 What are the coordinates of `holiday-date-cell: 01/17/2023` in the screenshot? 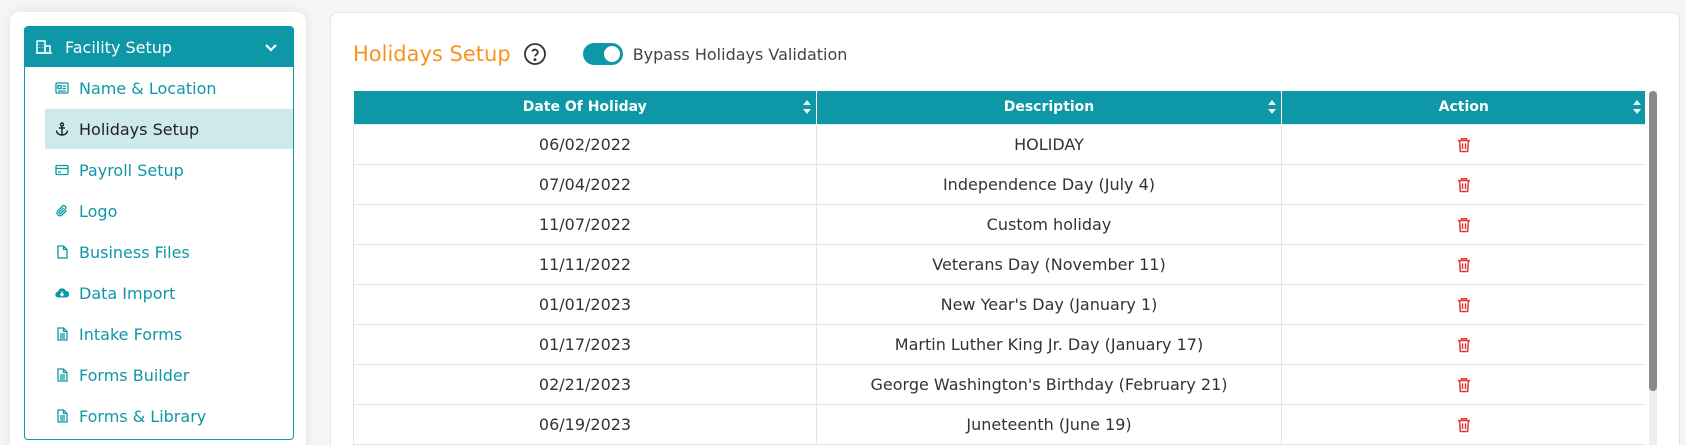 It's located at (585, 344).